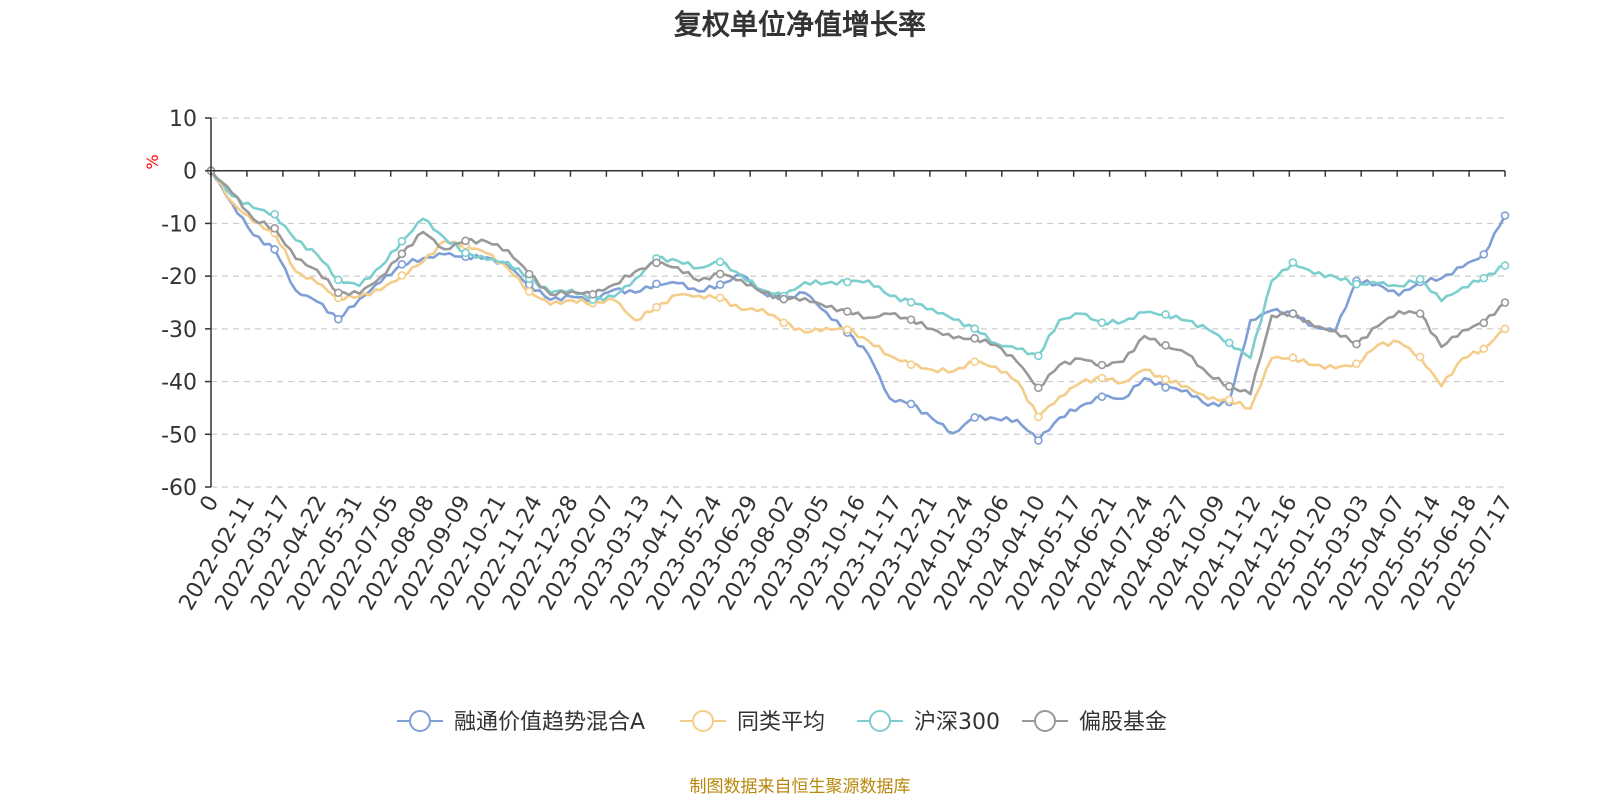 The image size is (1600, 800). Describe the element at coordinates (957, 722) in the screenshot. I see `legend-label: 沪深300` at that location.